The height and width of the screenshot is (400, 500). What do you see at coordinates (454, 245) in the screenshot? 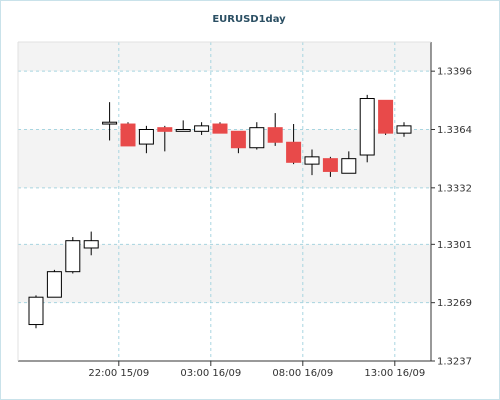
I see `y-tick-label: 1.3301` at bounding box center [454, 245].